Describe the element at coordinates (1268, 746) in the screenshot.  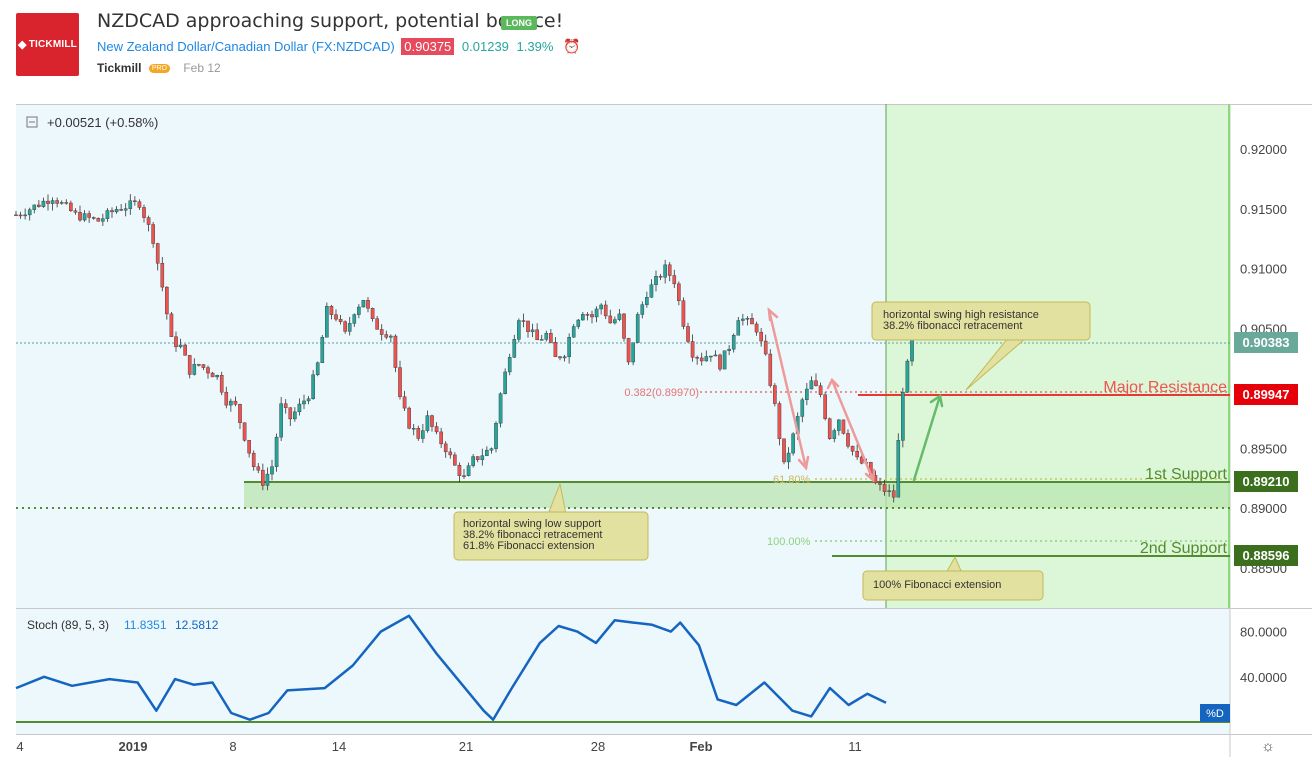
I see `gear-icon: ☼` at that location.